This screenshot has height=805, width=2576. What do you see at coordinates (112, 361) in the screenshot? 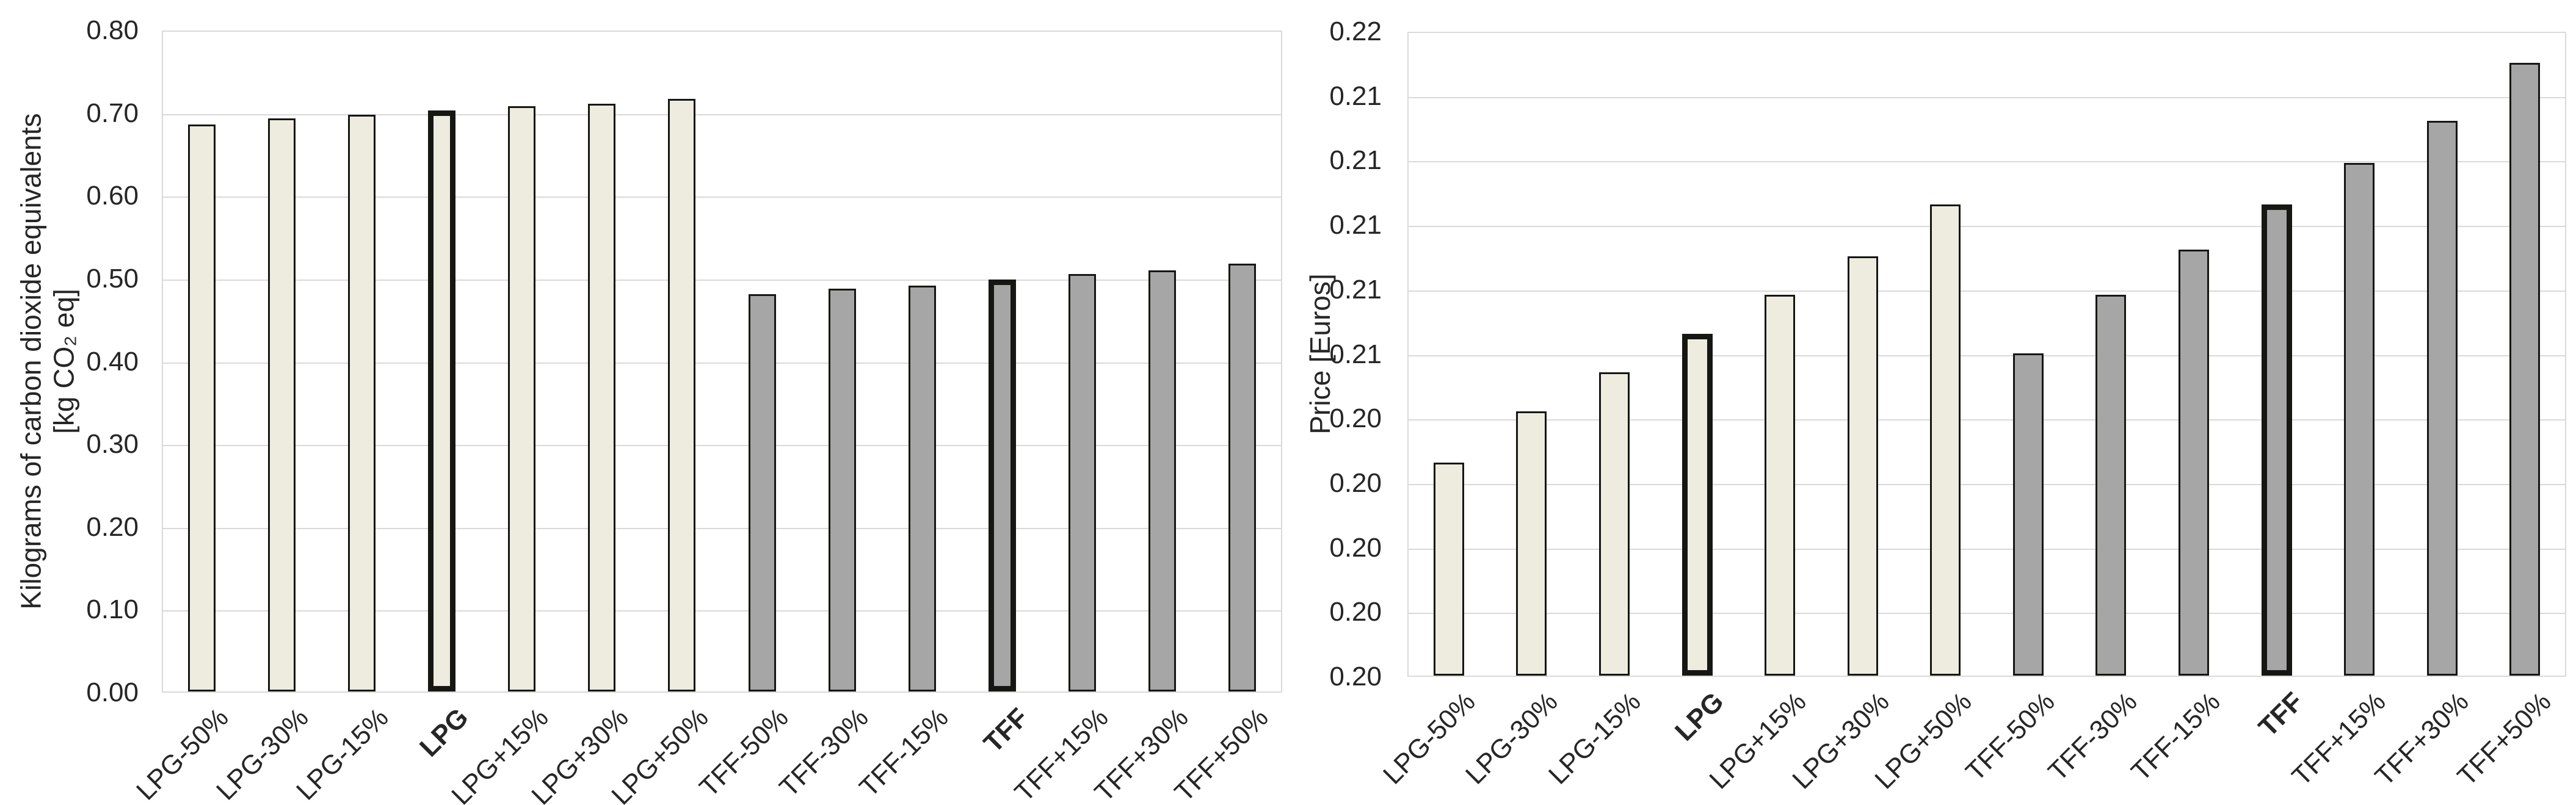
I see `y-tick-label: 0.40` at bounding box center [112, 361].